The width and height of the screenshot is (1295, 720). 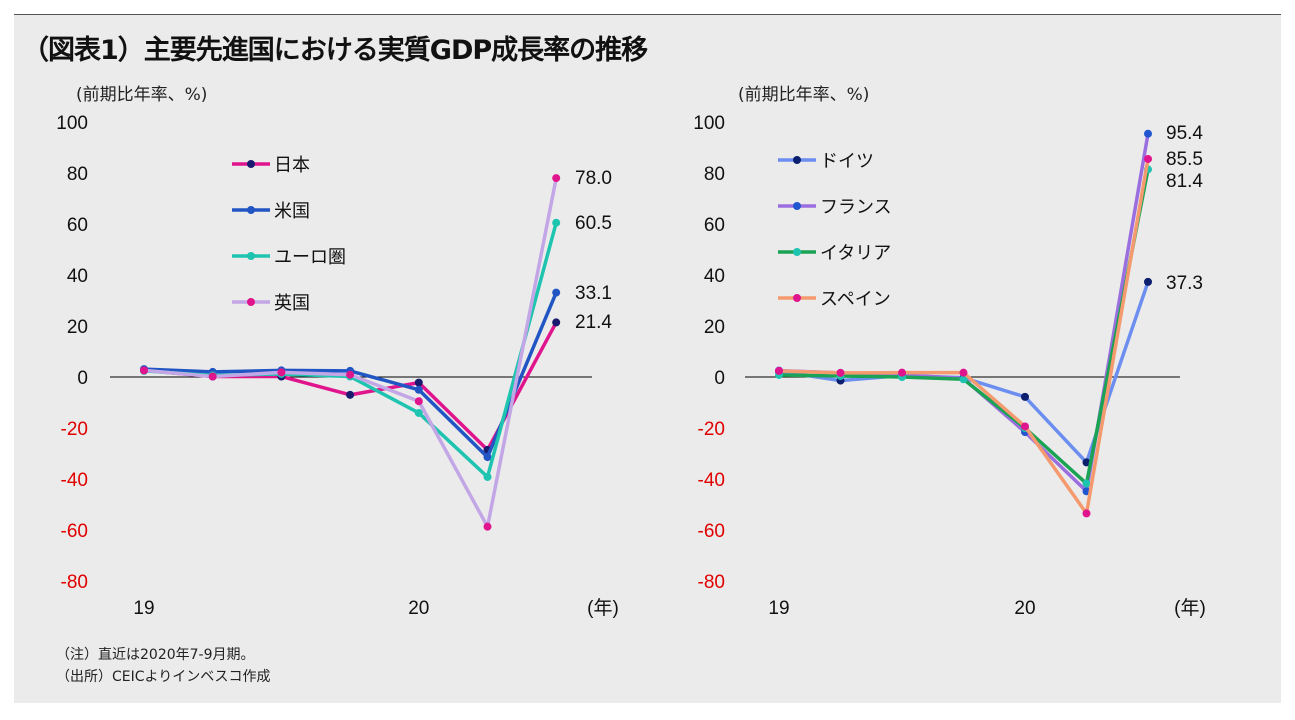 What do you see at coordinates (1184, 181) in the screenshot?
I see `end-value-label: 81.4` at bounding box center [1184, 181].